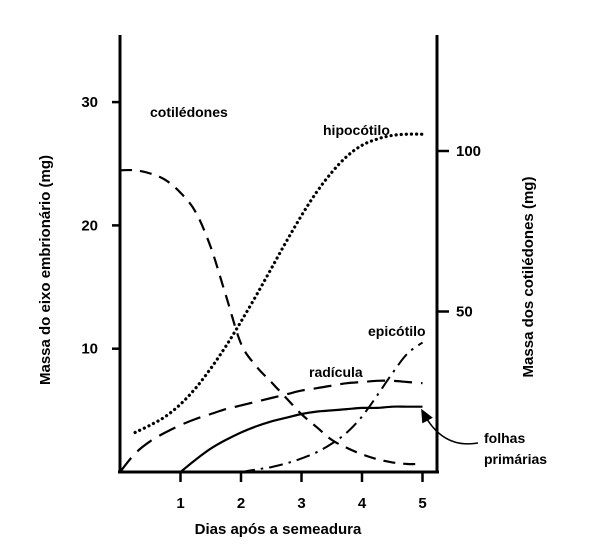  I want to click on y-left-tick-label: 20, so click(89, 225).